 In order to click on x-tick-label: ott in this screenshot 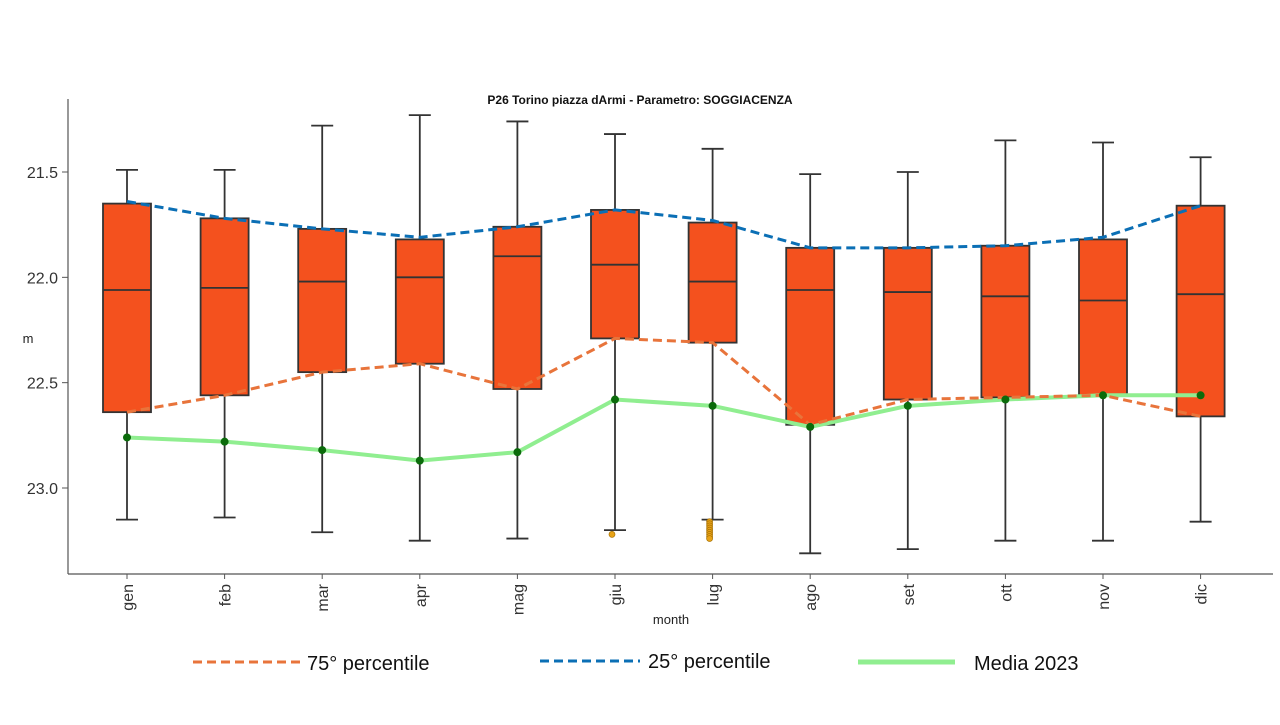, I will do `click(1006, 592)`.